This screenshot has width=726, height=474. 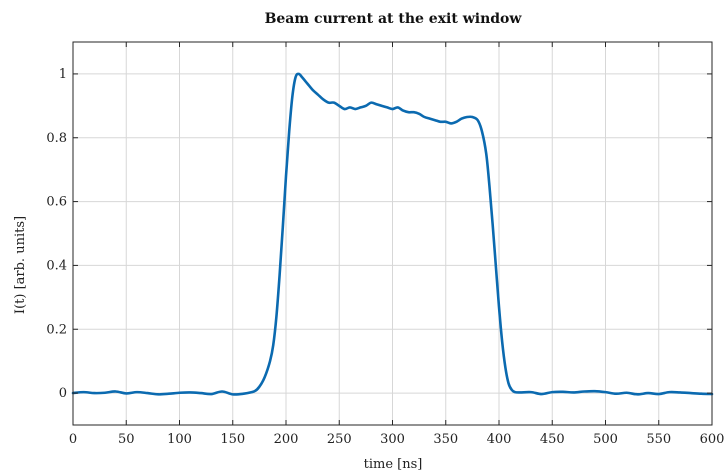 I want to click on x-tick-label: 250, so click(x=339, y=439).